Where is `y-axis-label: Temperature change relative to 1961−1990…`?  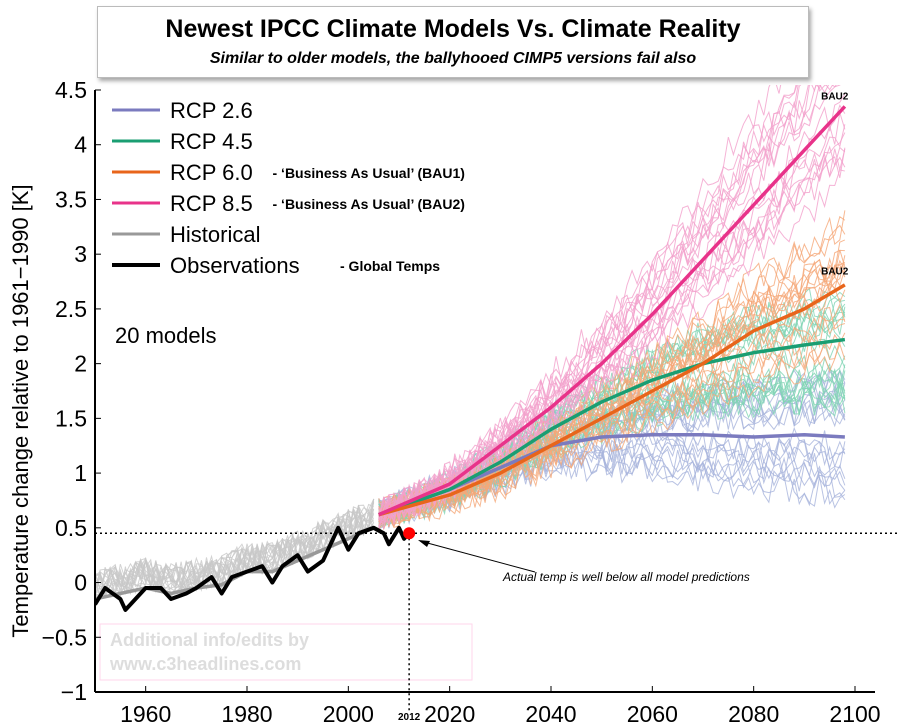
y-axis-label: Temperature change relative to 1961−1990… is located at coordinates (20, 410).